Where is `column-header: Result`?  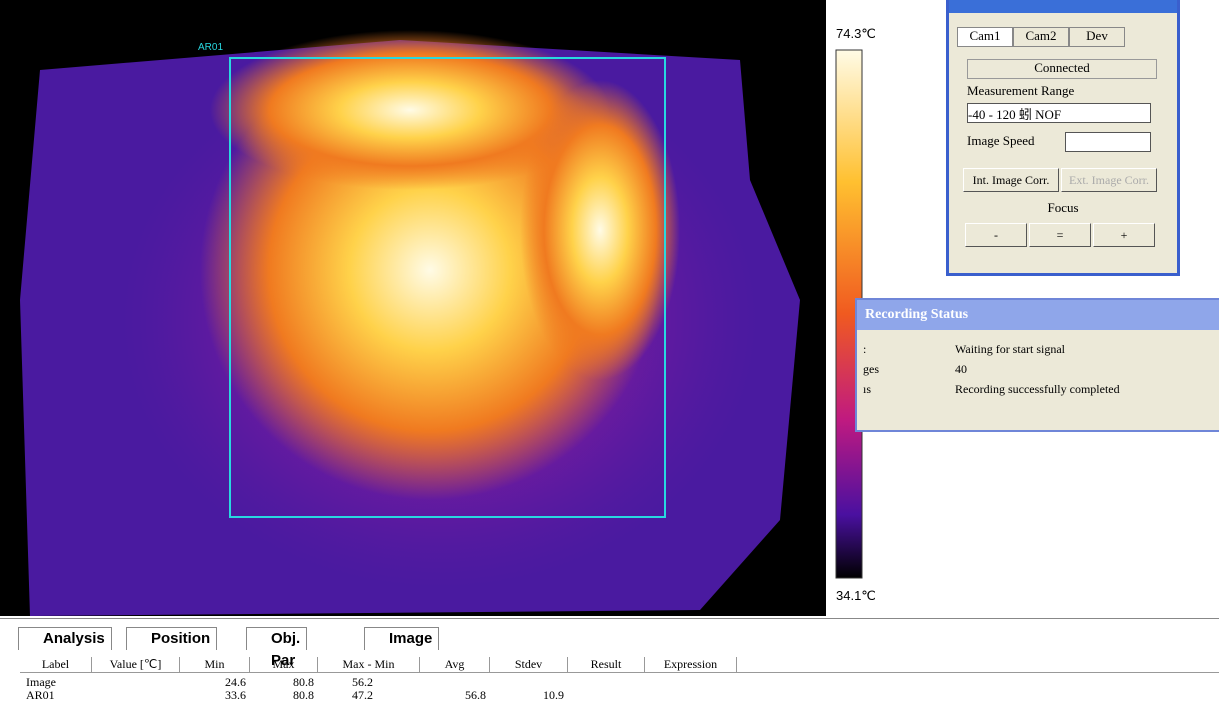 column-header: Result is located at coordinates (606, 665).